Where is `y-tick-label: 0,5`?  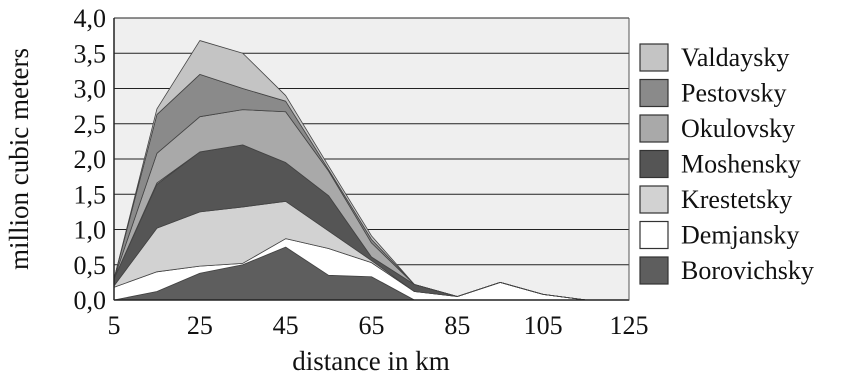
y-tick-label: 0,5 is located at coordinates (90, 265).